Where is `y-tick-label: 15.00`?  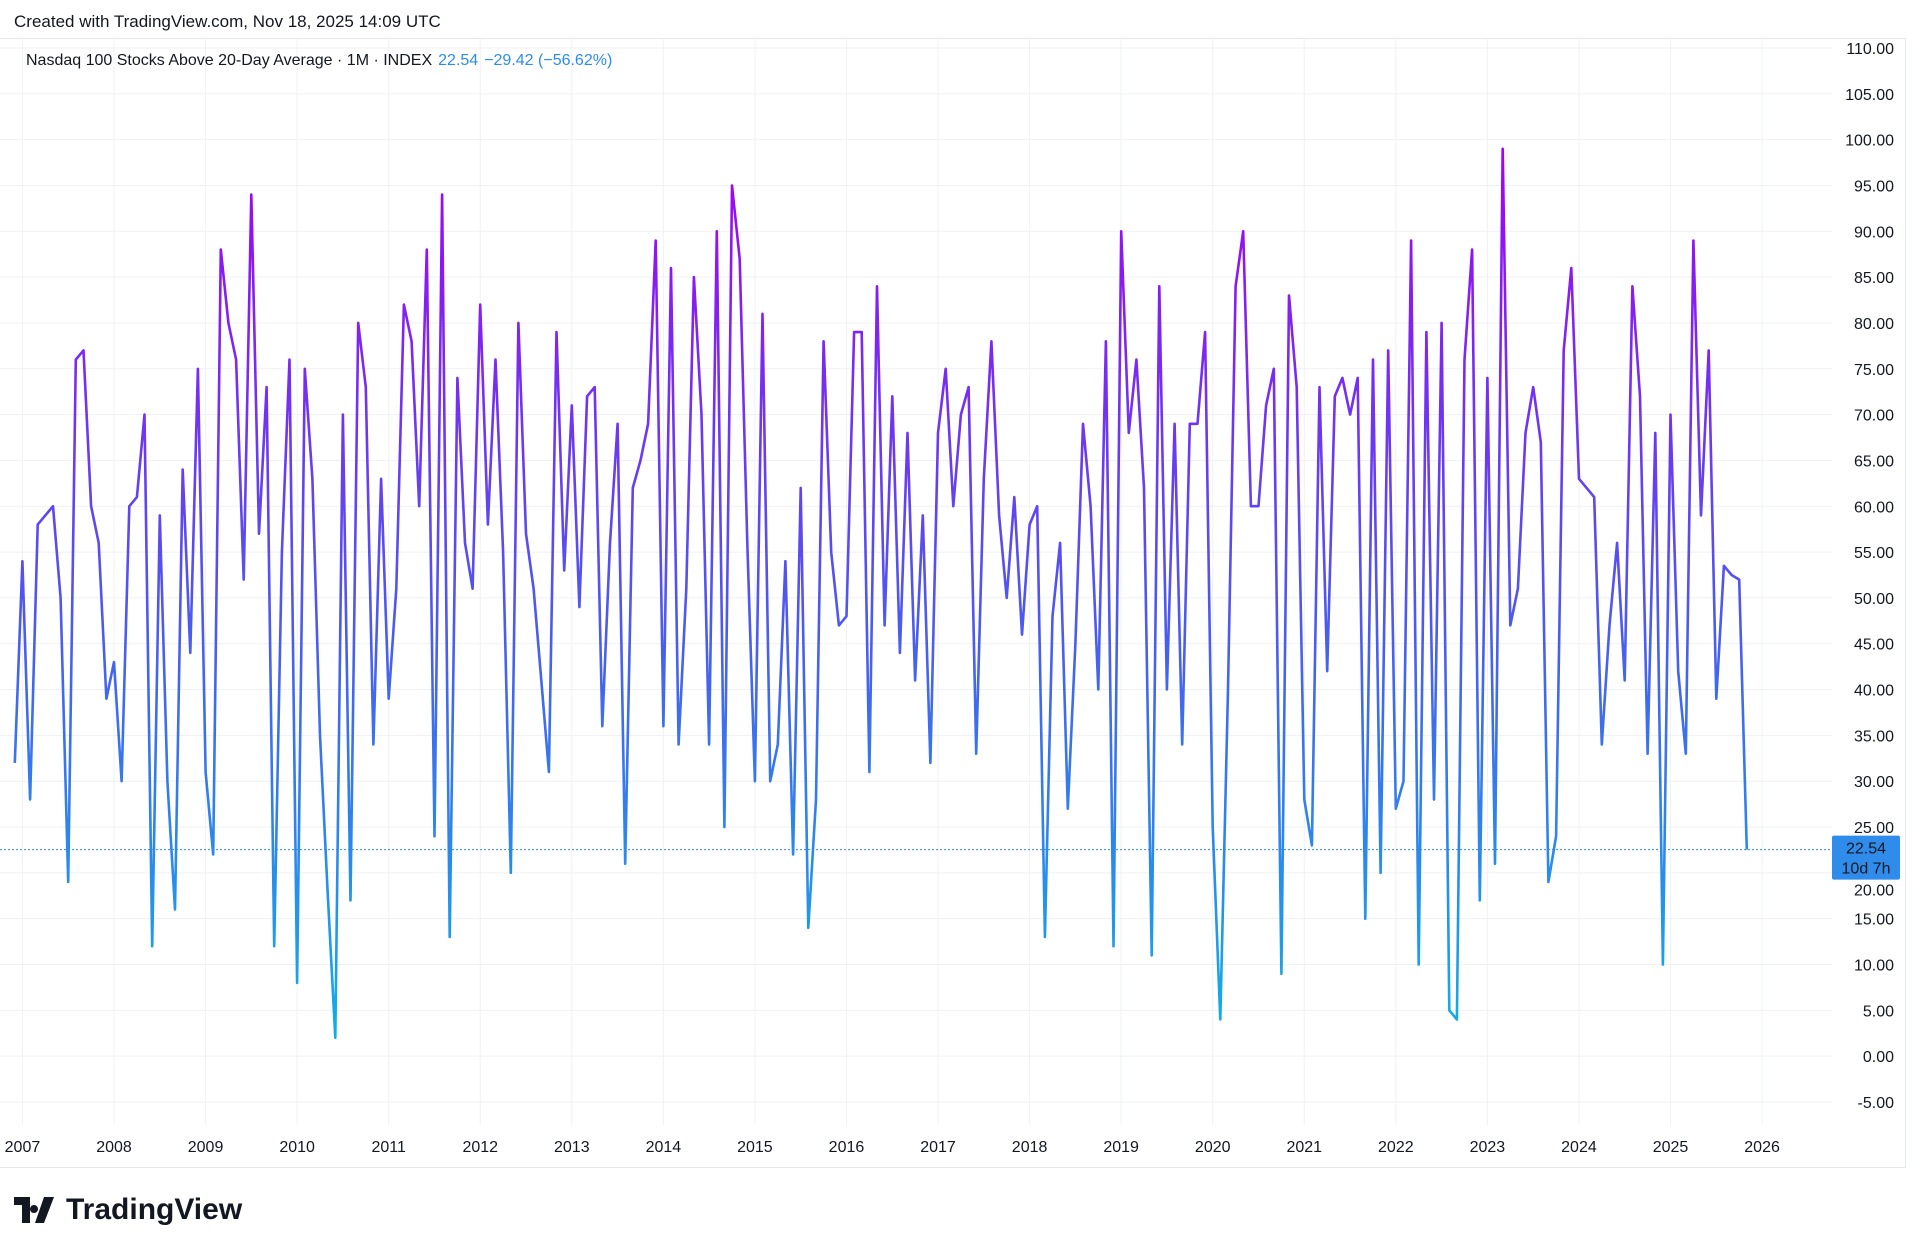
y-tick-label: 15.00 is located at coordinates (1874, 920).